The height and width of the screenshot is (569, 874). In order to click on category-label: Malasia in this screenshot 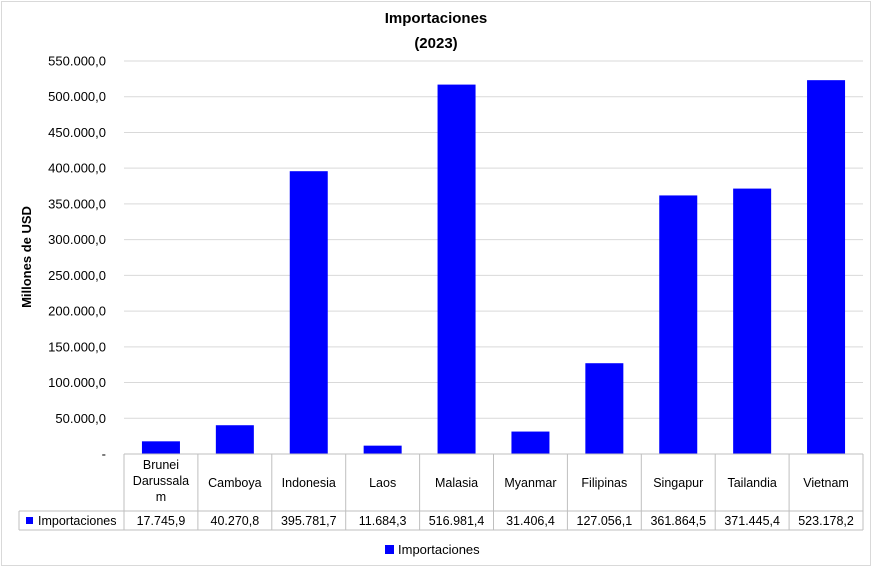, I will do `click(456, 483)`.